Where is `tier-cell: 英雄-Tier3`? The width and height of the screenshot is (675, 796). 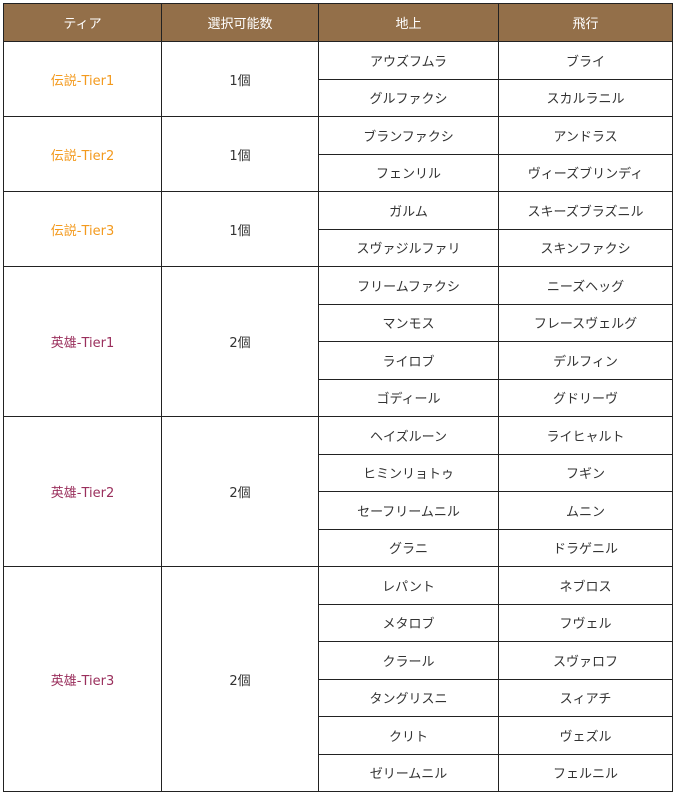 tier-cell: 英雄-Tier3 is located at coordinates (82, 679).